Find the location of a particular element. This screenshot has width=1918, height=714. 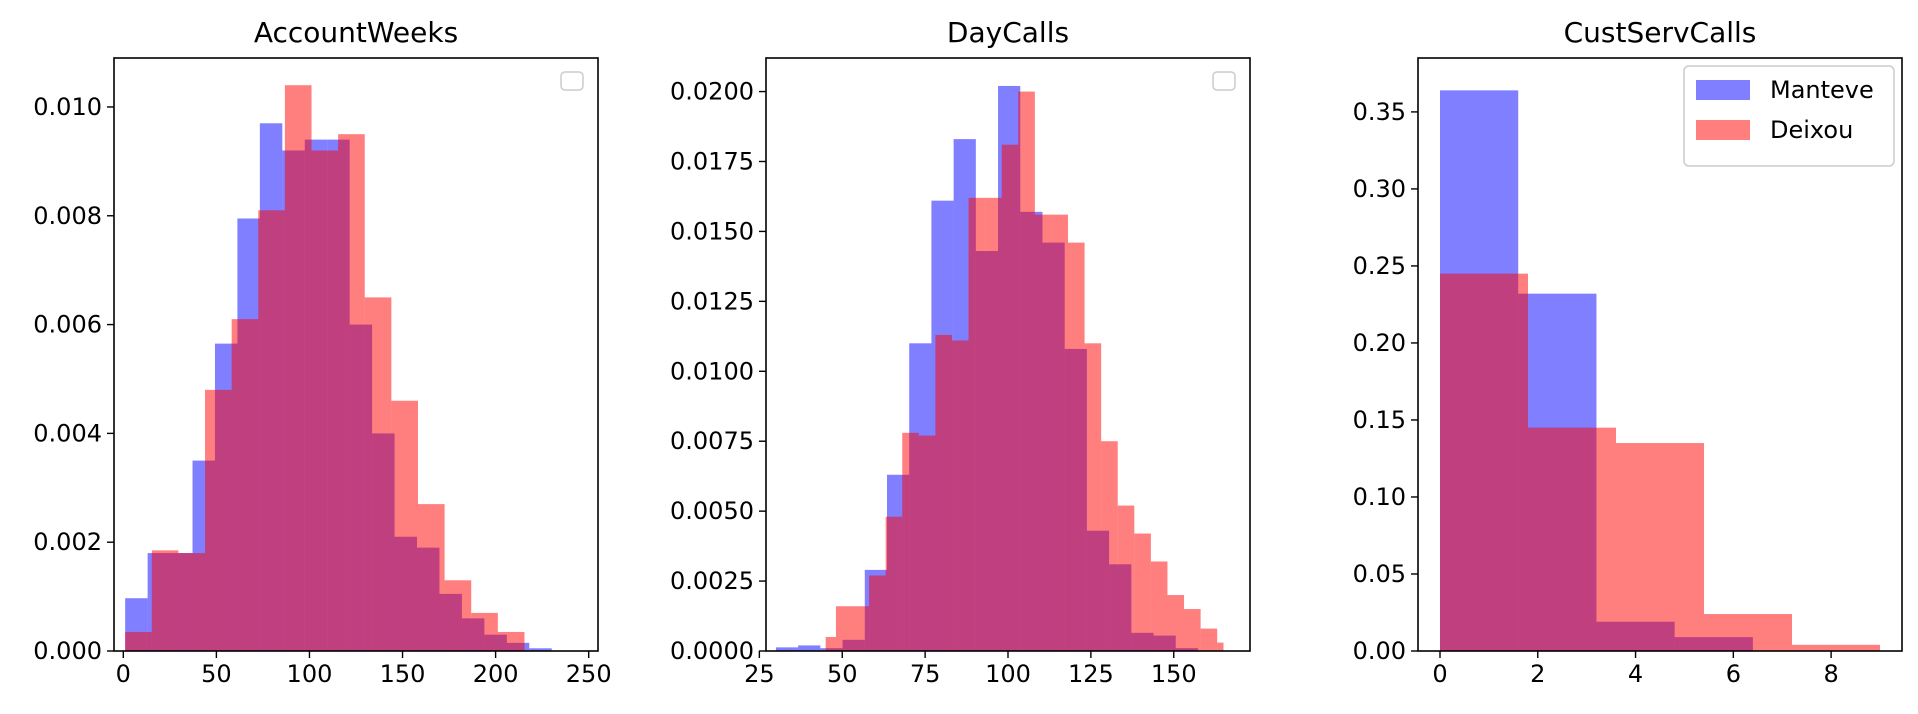

y-tick-label: 0.008 is located at coordinates (67, 216).